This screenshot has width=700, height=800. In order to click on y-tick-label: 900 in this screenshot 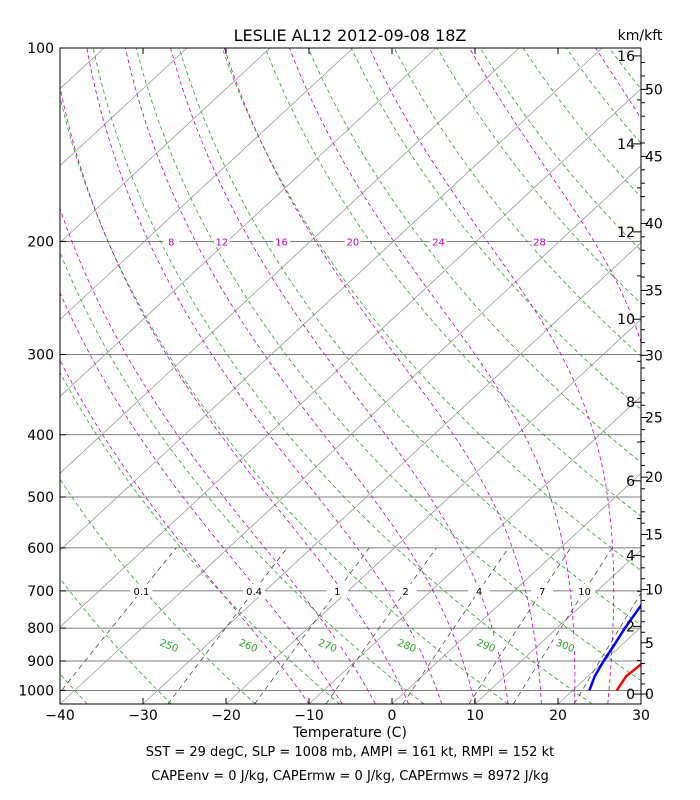, I will do `click(40, 662)`.